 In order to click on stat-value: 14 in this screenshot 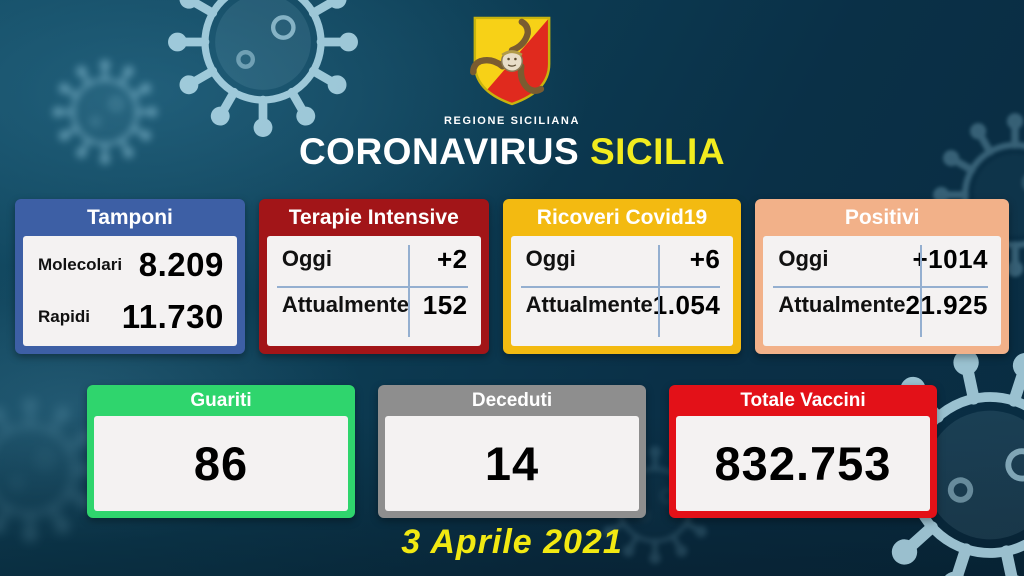, I will do `click(512, 463)`.